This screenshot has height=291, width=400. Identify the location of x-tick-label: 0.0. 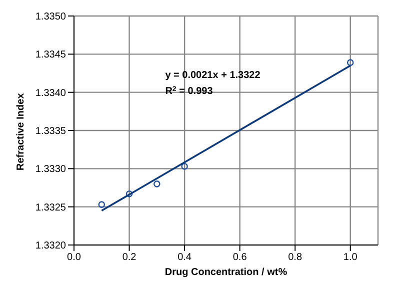
(74, 258).